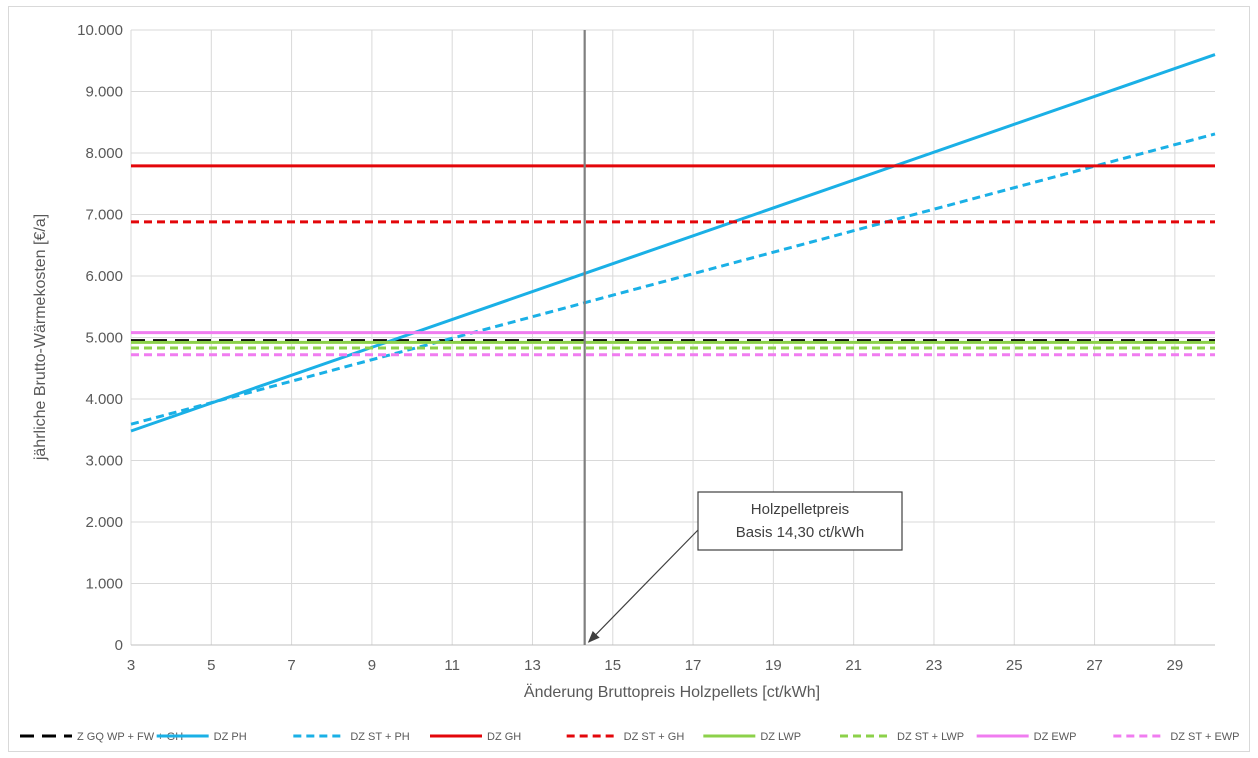 The height and width of the screenshot is (758, 1258). What do you see at coordinates (104, 153) in the screenshot?
I see `y-tick-label: 8.000` at bounding box center [104, 153].